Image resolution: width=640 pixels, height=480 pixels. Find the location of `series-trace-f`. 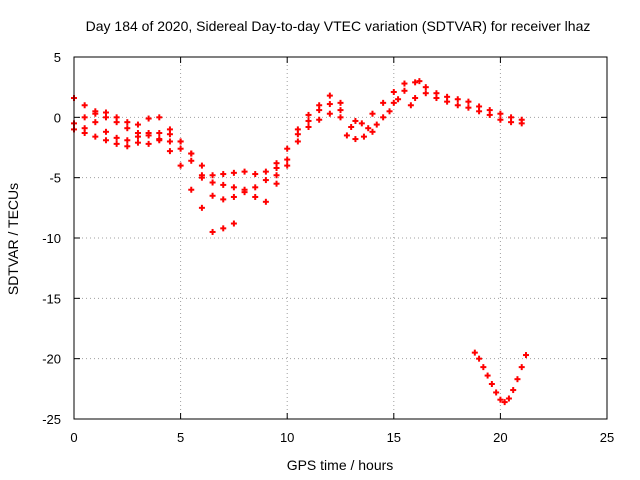

series-trace-f is located at coordinates (381, 111).